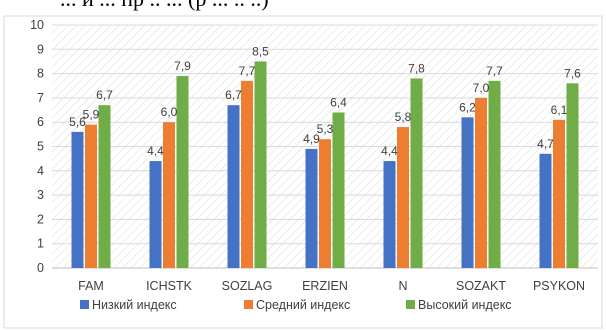 The height and width of the screenshot is (331, 606). I want to click on data-label: 7,0, so click(481, 88).